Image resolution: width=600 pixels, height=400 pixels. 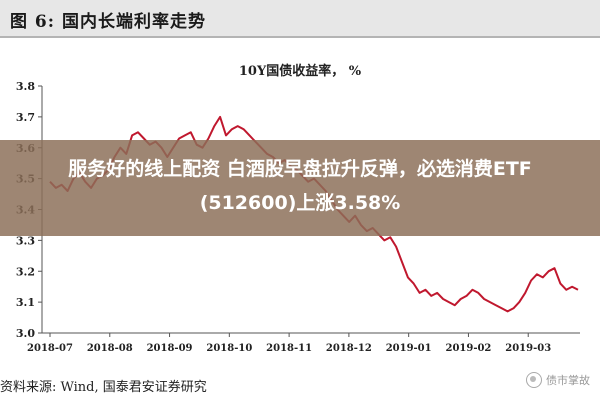 I want to click on y-tick-label: 3.3, so click(x=25, y=240).